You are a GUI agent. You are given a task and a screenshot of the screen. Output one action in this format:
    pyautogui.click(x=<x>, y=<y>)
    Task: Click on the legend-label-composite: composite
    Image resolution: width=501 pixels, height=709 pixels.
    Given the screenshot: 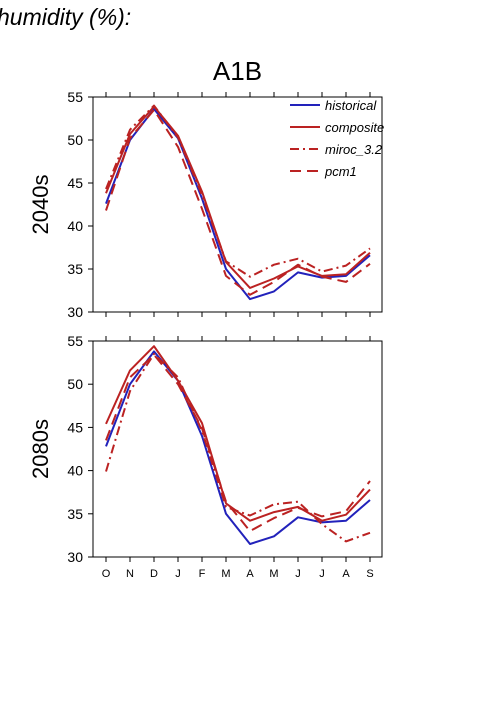 What is the action you would take?
    pyautogui.click(x=354, y=127)
    